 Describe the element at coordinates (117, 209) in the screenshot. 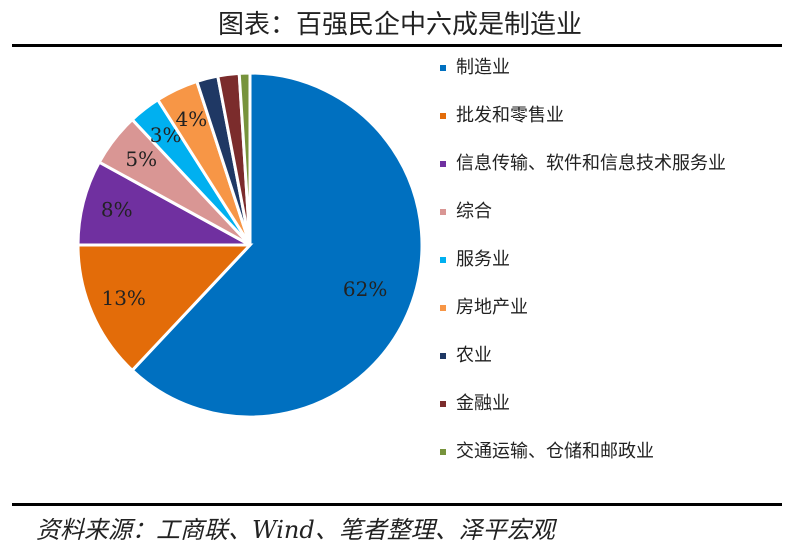

I see `slice-label: 8%` at that location.